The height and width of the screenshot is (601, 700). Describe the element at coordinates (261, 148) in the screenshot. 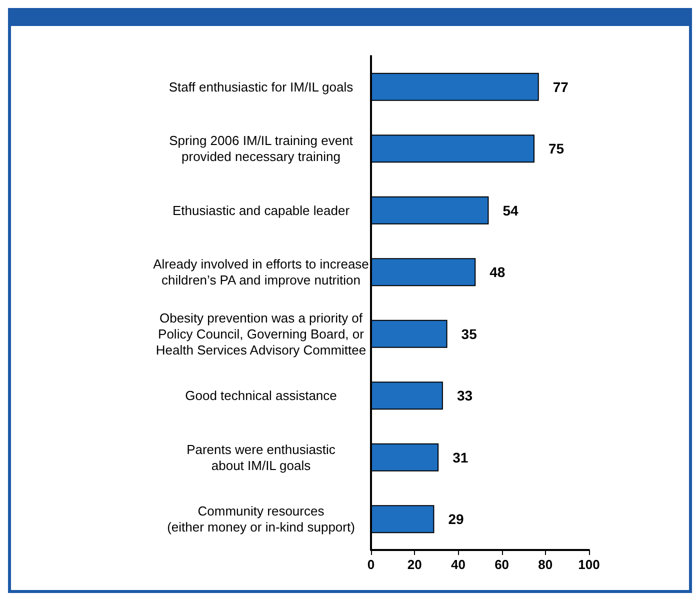

I see `y-tick-label: Spring 2006 IM/IL training event provided necessary training` at that location.